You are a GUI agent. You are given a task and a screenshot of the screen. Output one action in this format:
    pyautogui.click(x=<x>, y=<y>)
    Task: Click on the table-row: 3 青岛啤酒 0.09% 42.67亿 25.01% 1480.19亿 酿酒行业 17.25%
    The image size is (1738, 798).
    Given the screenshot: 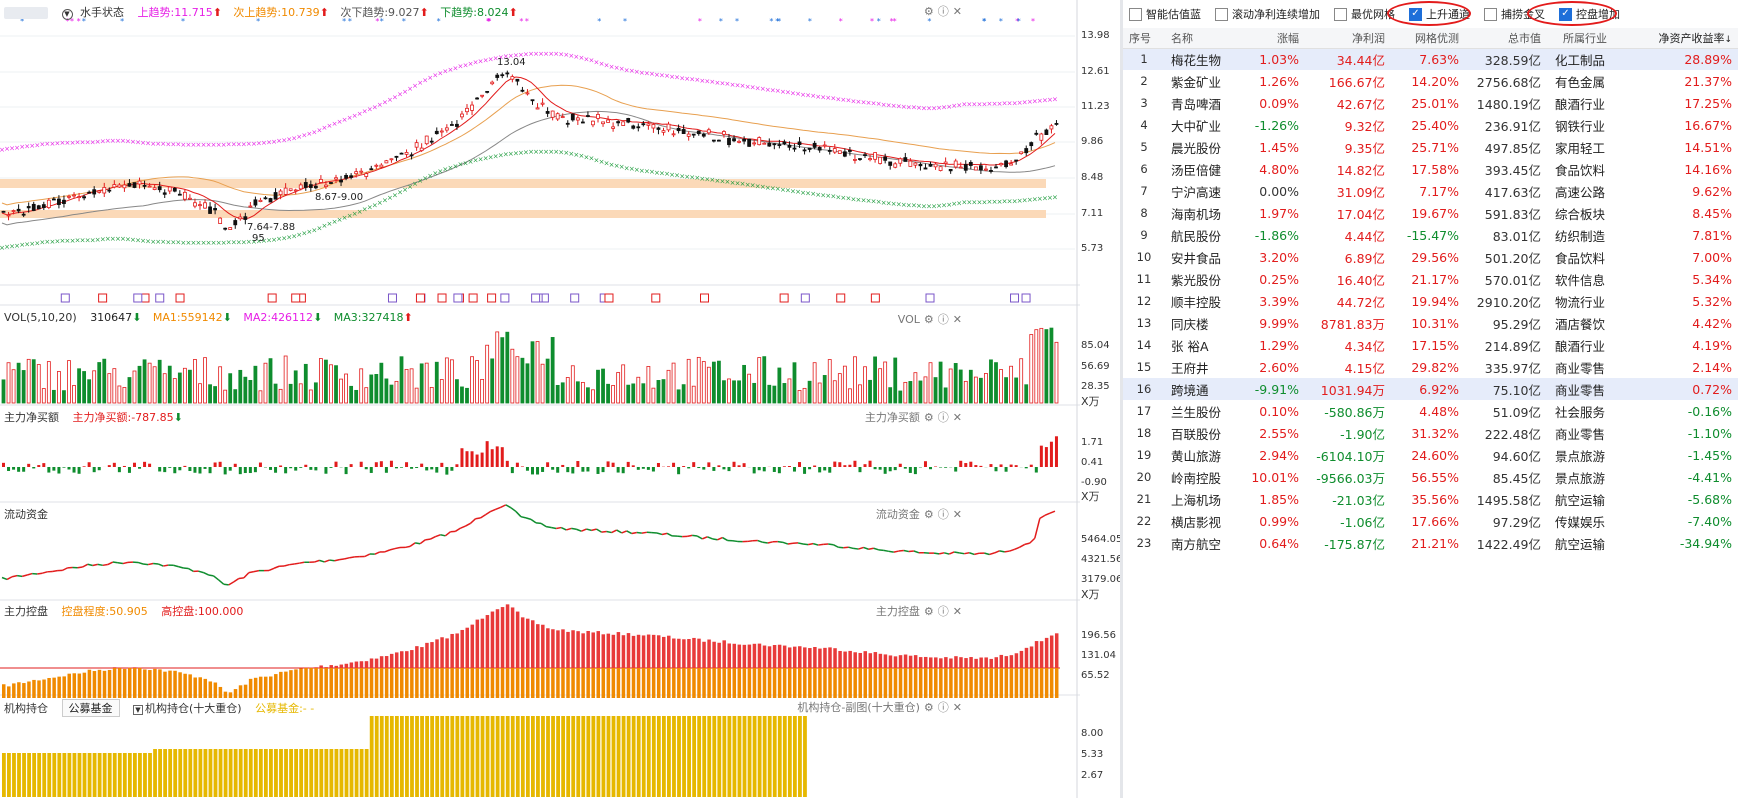 What is the action you would take?
    pyautogui.click(x=1430, y=103)
    